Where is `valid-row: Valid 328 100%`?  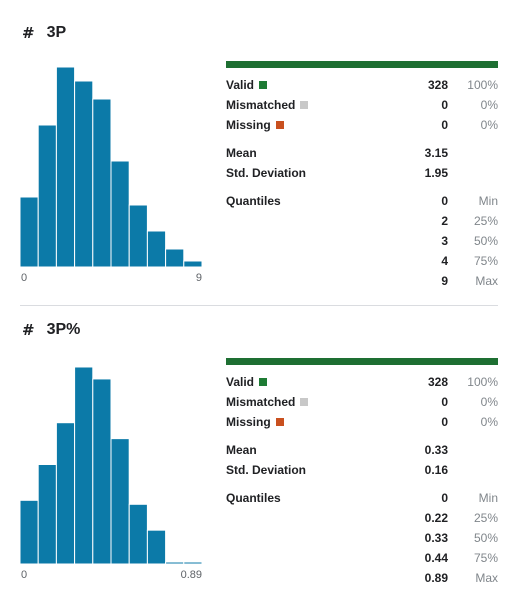 valid-row: Valid 328 100% is located at coordinates (362, 383).